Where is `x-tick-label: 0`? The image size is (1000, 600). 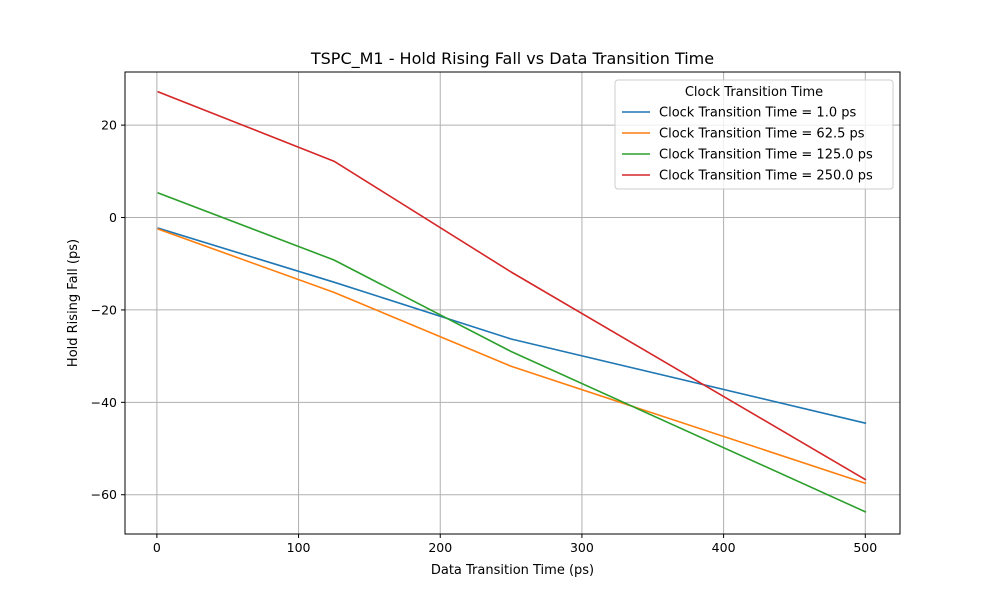
x-tick-label: 0 is located at coordinates (157, 547).